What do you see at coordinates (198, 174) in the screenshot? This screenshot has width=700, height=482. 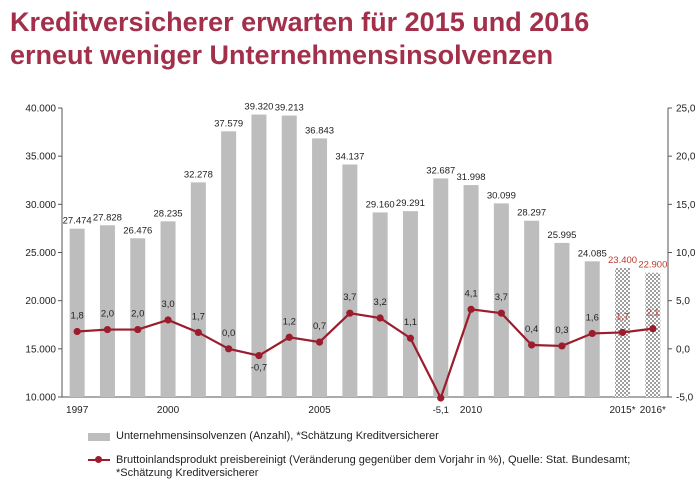 I see `bar-value-label: 32.278` at bounding box center [198, 174].